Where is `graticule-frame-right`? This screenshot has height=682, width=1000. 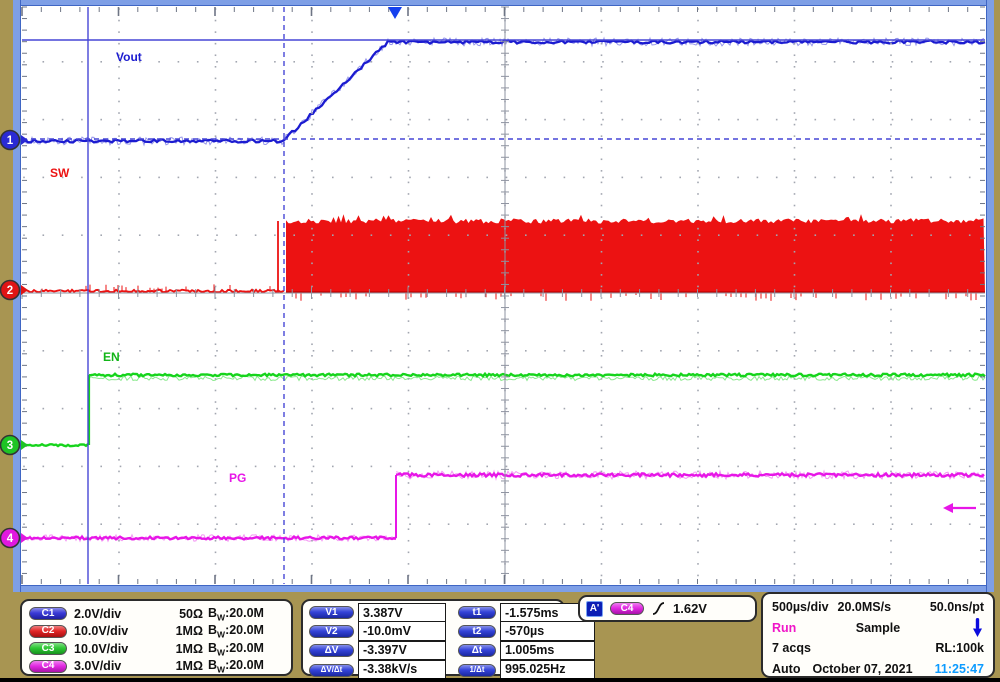 graticule-frame-right is located at coordinates (990, 296).